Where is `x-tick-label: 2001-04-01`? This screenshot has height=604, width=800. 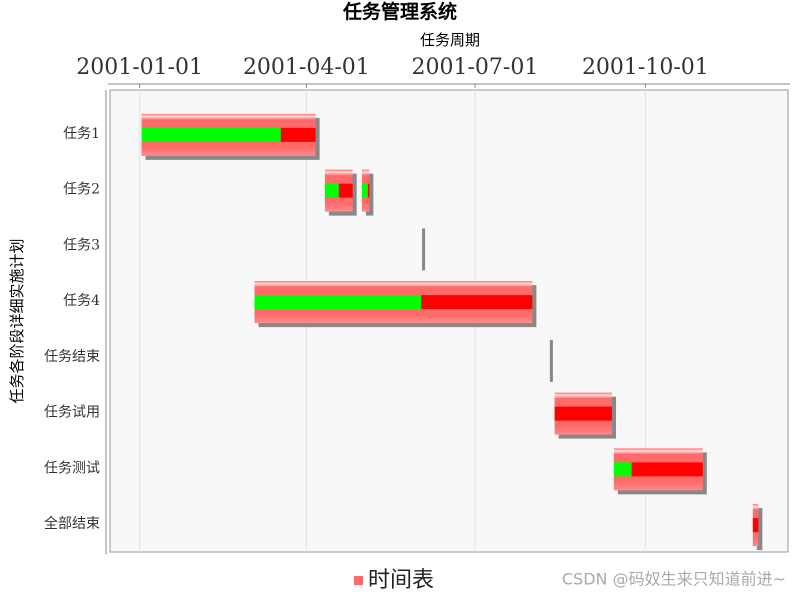 x-tick-label: 2001-04-01 is located at coordinates (306, 67).